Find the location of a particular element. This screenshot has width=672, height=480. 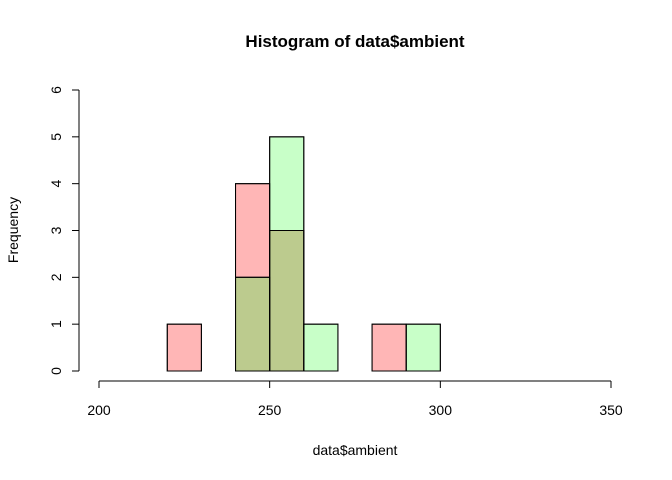

x-axis-label: data$ambient is located at coordinates (355, 450).